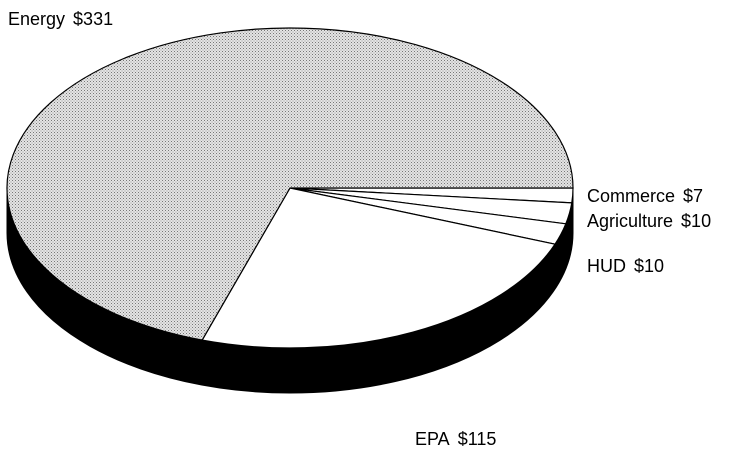 The image size is (751, 451). What do you see at coordinates (455, 439) in the screenshot?
I see `slice-label: EPA $115` at bounding box center [455, 439].